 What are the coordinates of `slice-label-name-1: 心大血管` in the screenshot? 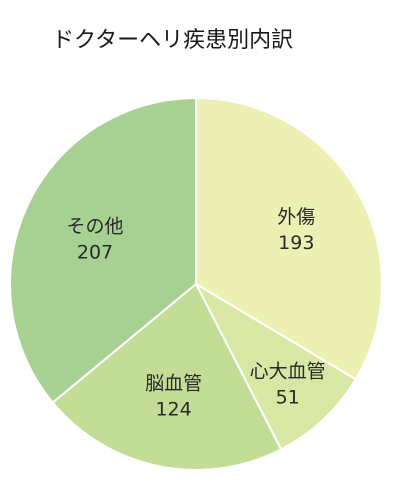 It's located at (288, 372).